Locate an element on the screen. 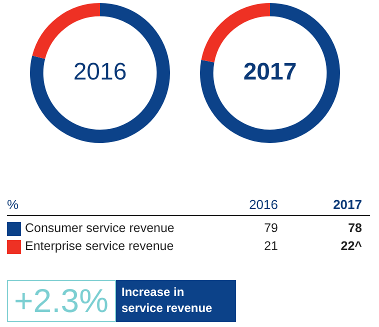  legend-label: Enterprise service revenue is located at coordinates (99, 246).